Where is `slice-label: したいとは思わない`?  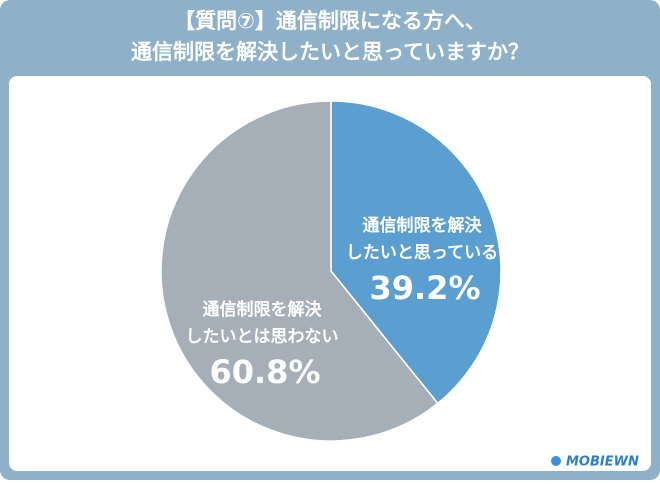 slice-label: したいとは思わない is located at coordinates (262, 337).